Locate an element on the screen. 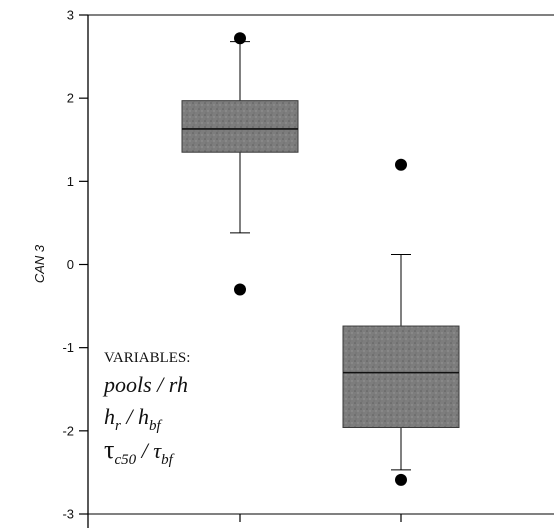 Image resolution: width=554 pixels, height=528 pixels. x-axis: DU is located at coordinates (320, 521).